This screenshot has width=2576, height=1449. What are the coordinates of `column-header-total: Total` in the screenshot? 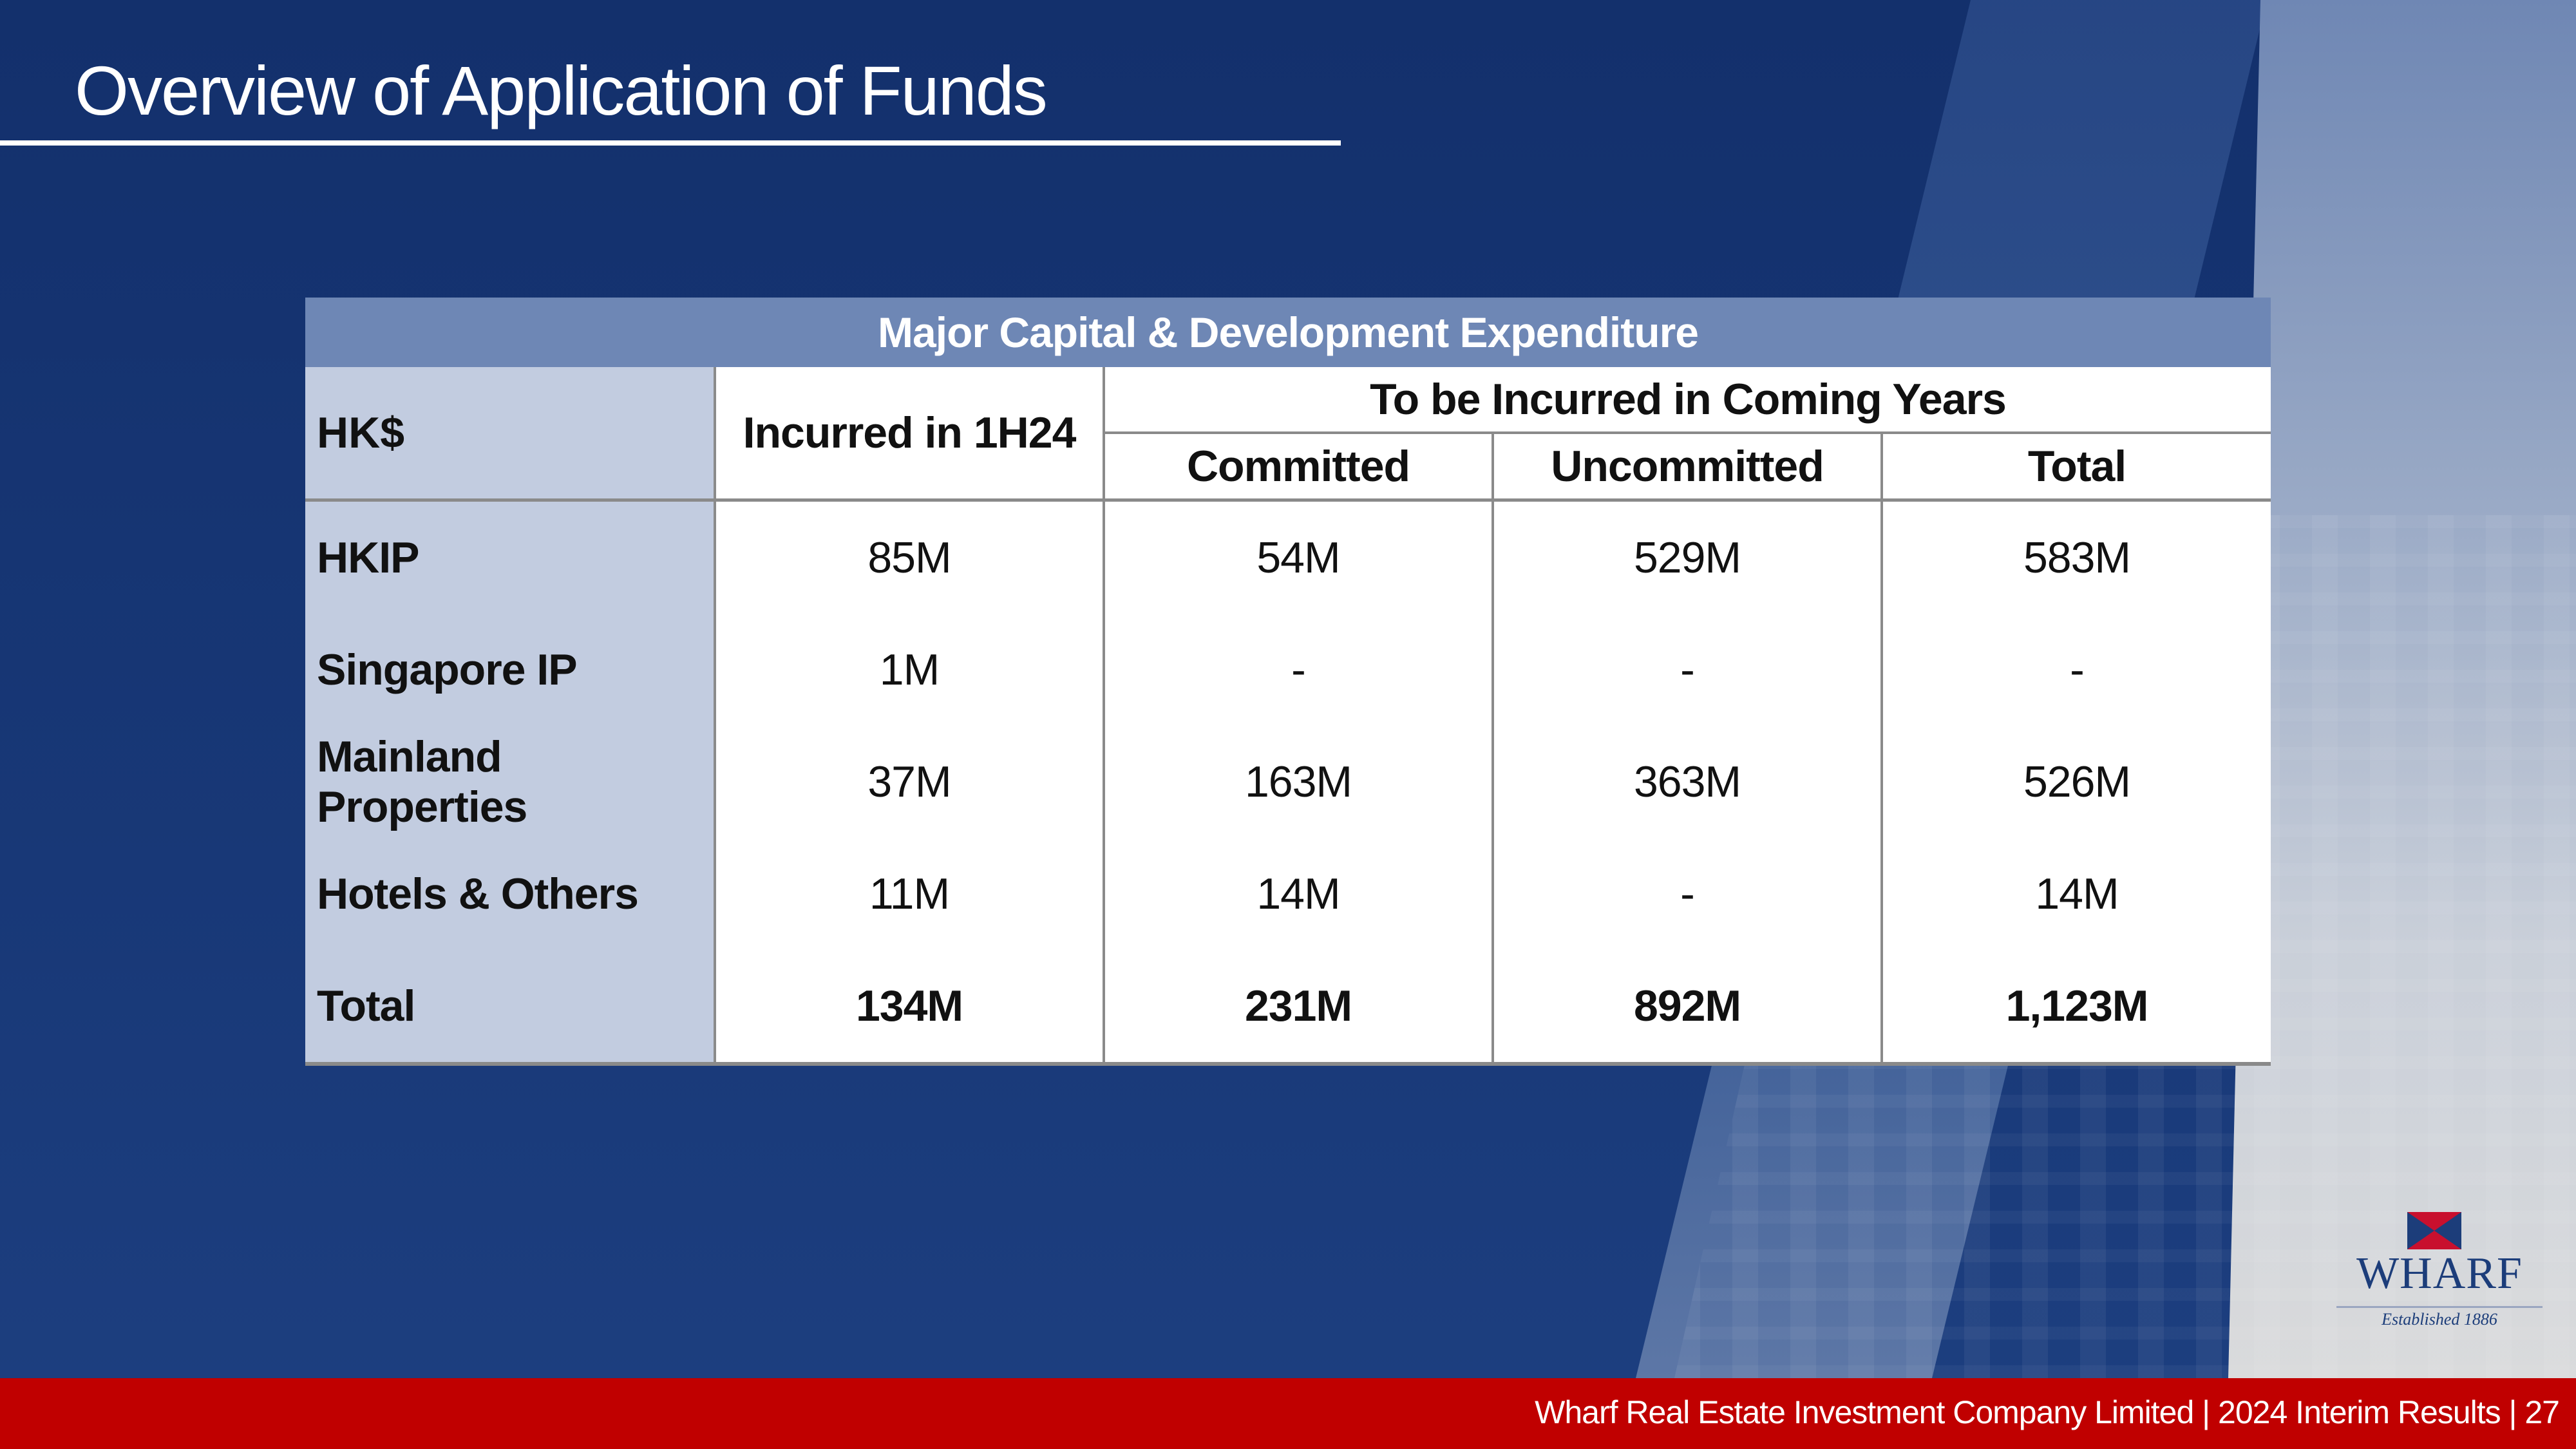 It's located at (2076, 467).